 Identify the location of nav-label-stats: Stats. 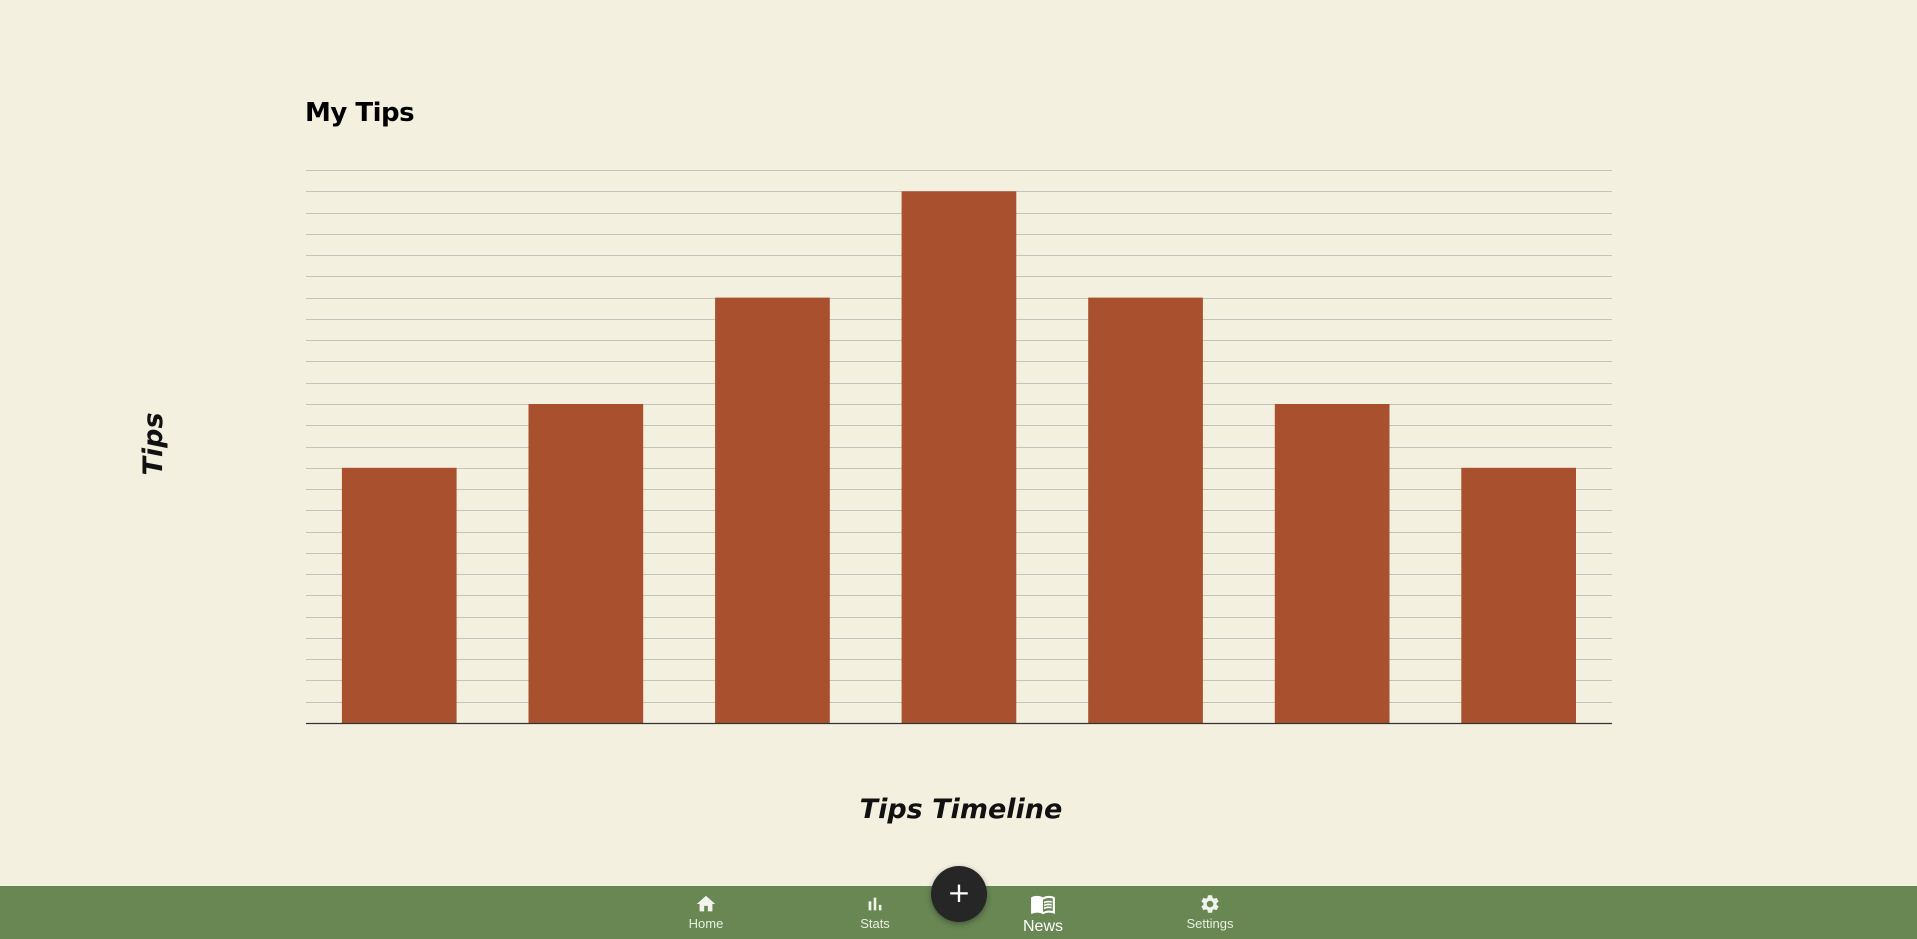
(875, 923).